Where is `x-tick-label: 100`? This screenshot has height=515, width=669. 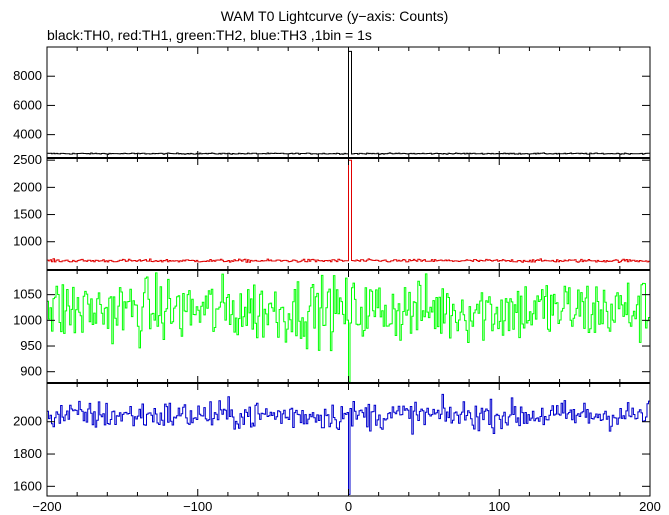 x-tick-label: 100 is located at coordinates (499, 506).